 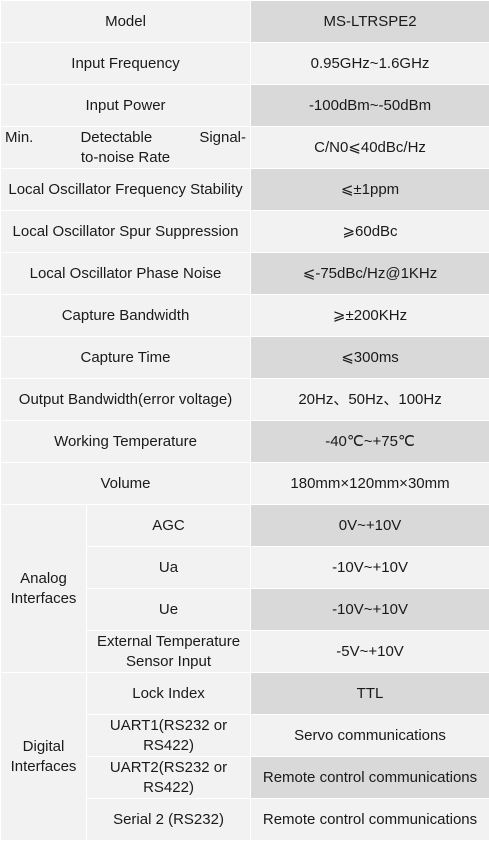 I want to click on label-cell: UART1(RS232 or RS422), so click(x=168, y=735).